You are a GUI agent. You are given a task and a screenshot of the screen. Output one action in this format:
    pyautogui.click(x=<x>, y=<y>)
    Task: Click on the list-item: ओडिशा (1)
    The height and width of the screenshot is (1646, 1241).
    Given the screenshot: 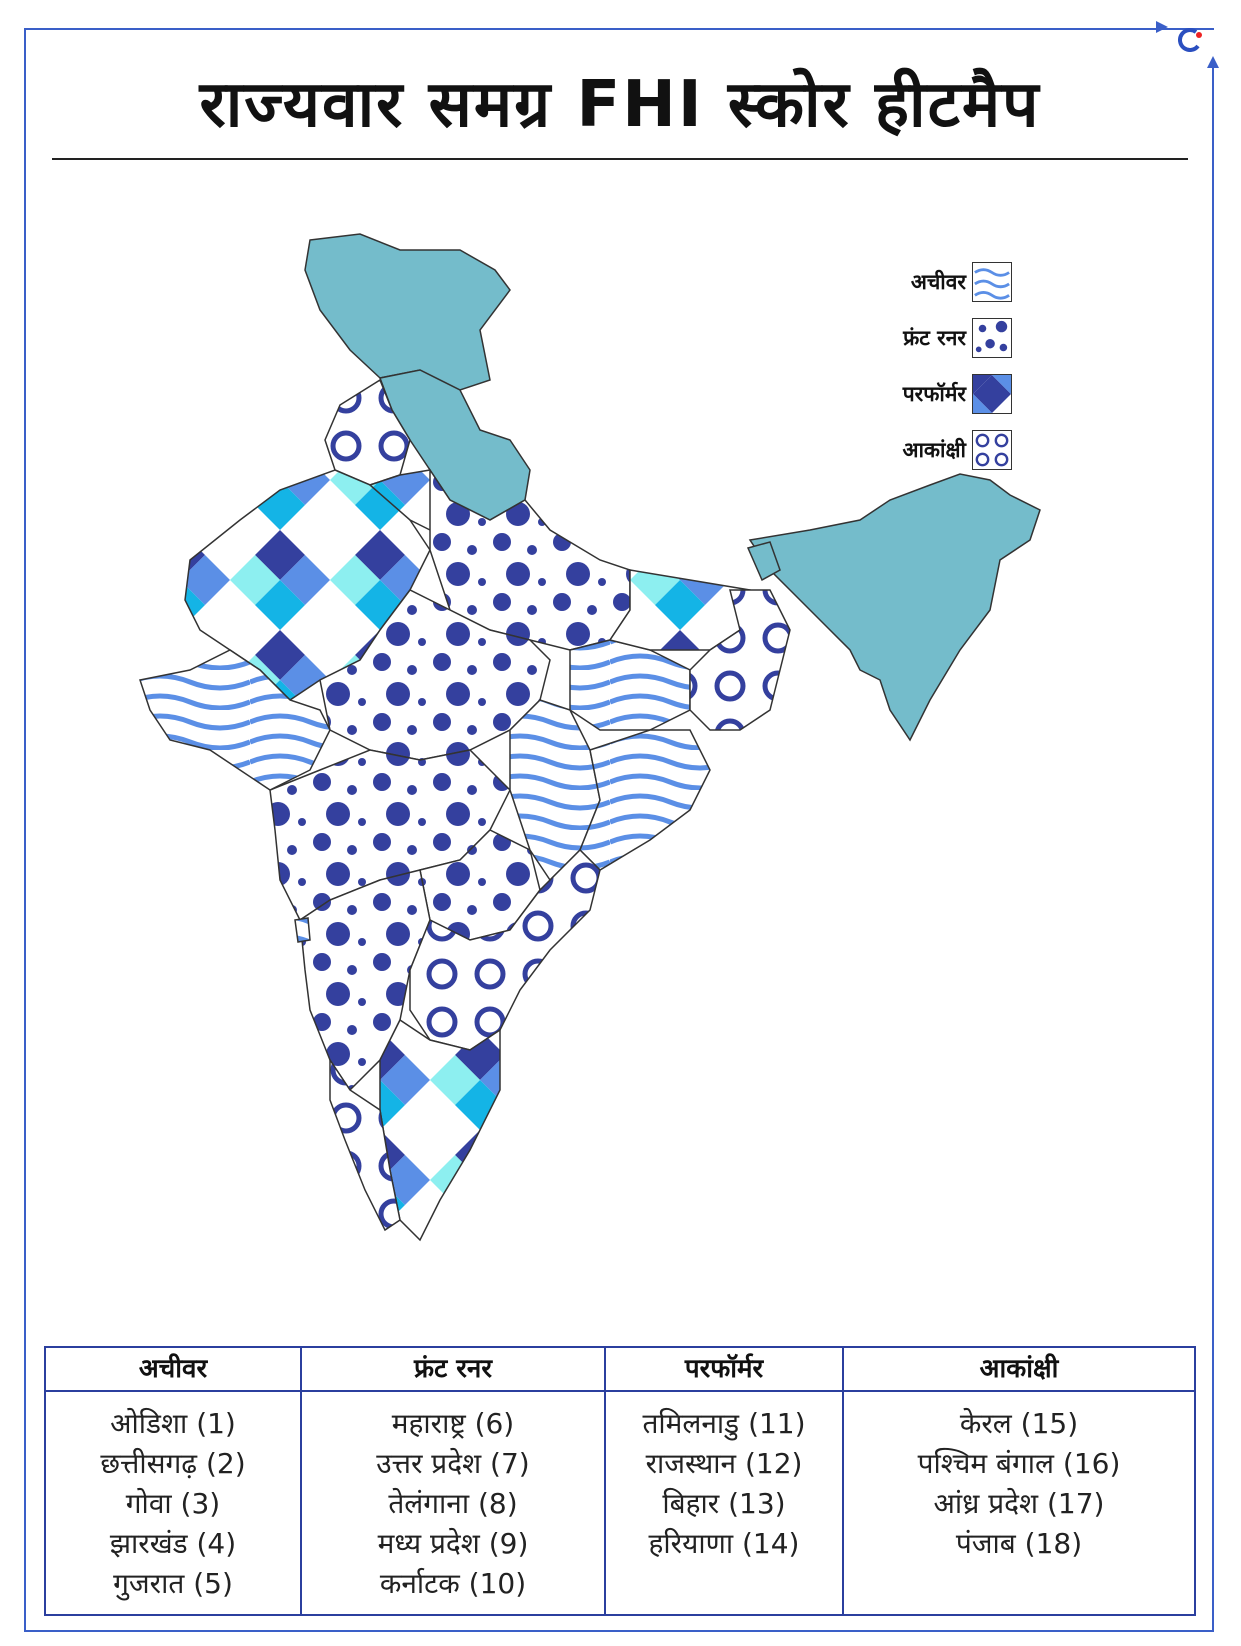 What is the action you would take?
    pyautogui.click(x=173, y=1423)
    